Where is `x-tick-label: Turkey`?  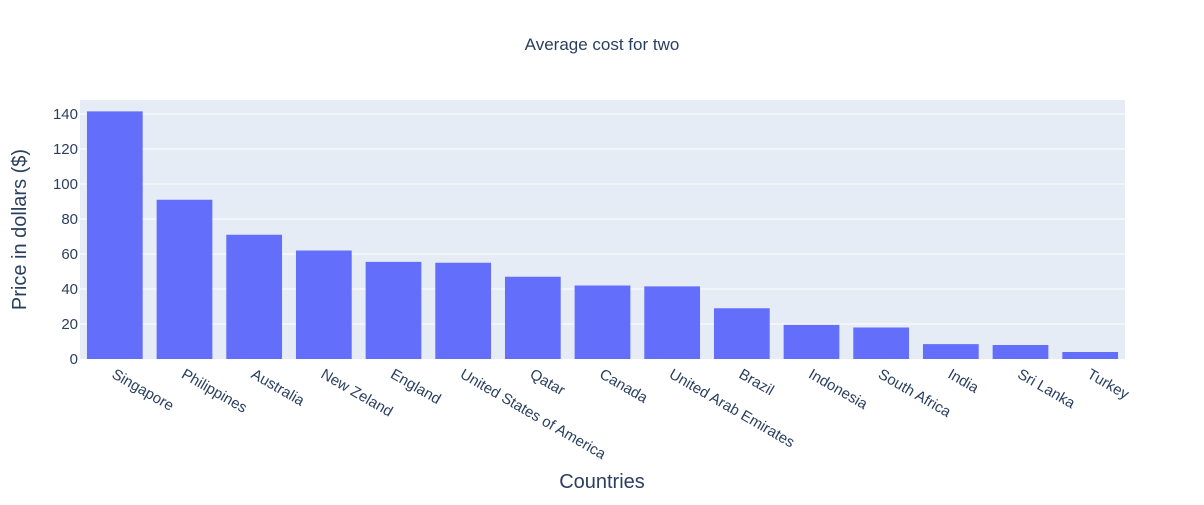
x-tick-label: Turkey is located at coordinates (1108, 385).